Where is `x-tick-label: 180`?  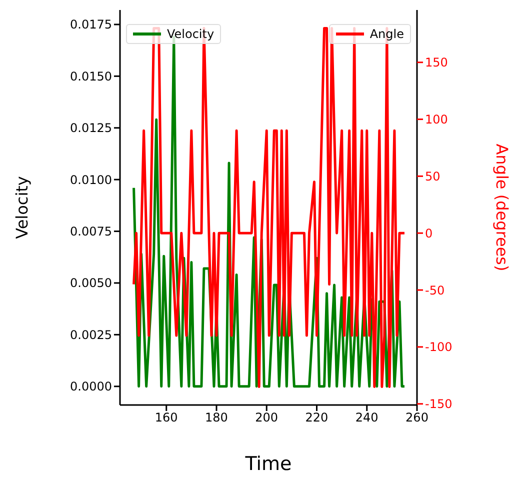 x-tick-label: 180 is located at coordinates (216, 417).